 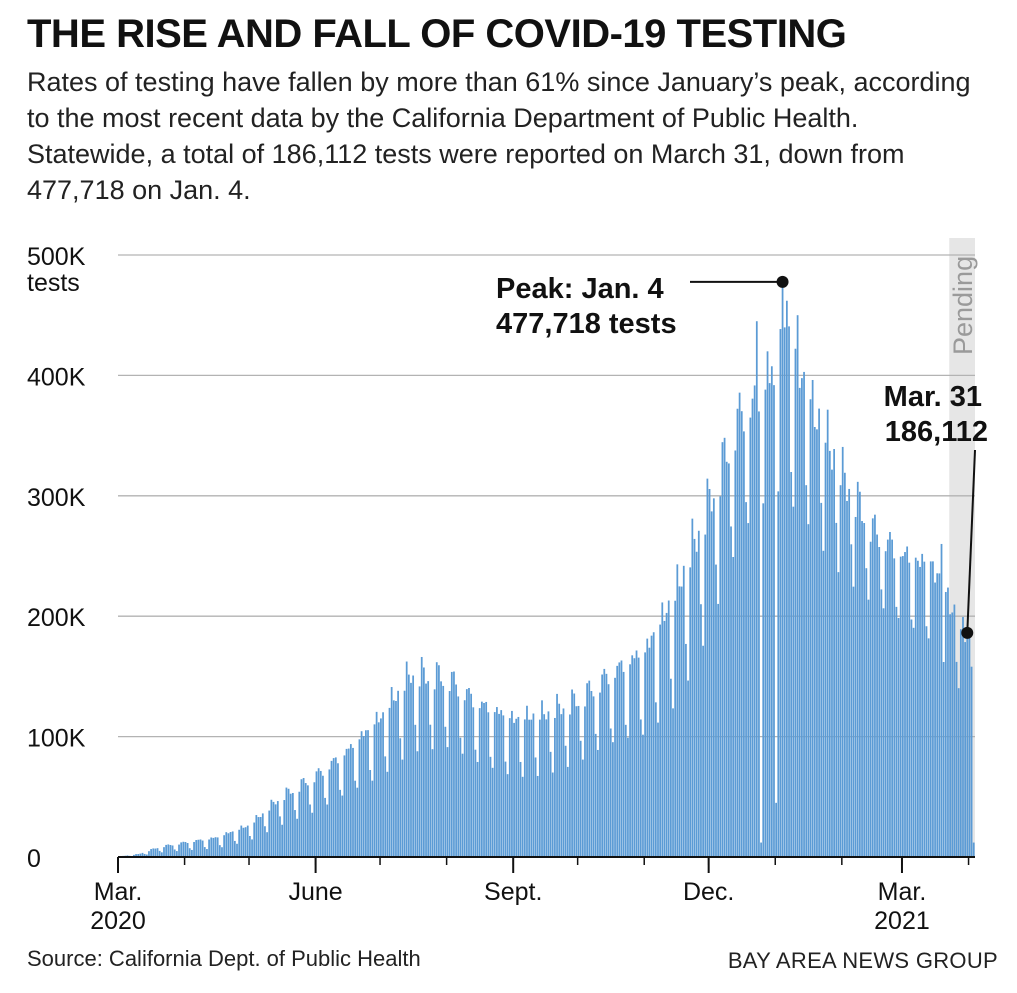 What do you see at coordinates (513, 892) in the screenshot?
I see `x-tick-label: Sept.` at bounding box center [513, 892].